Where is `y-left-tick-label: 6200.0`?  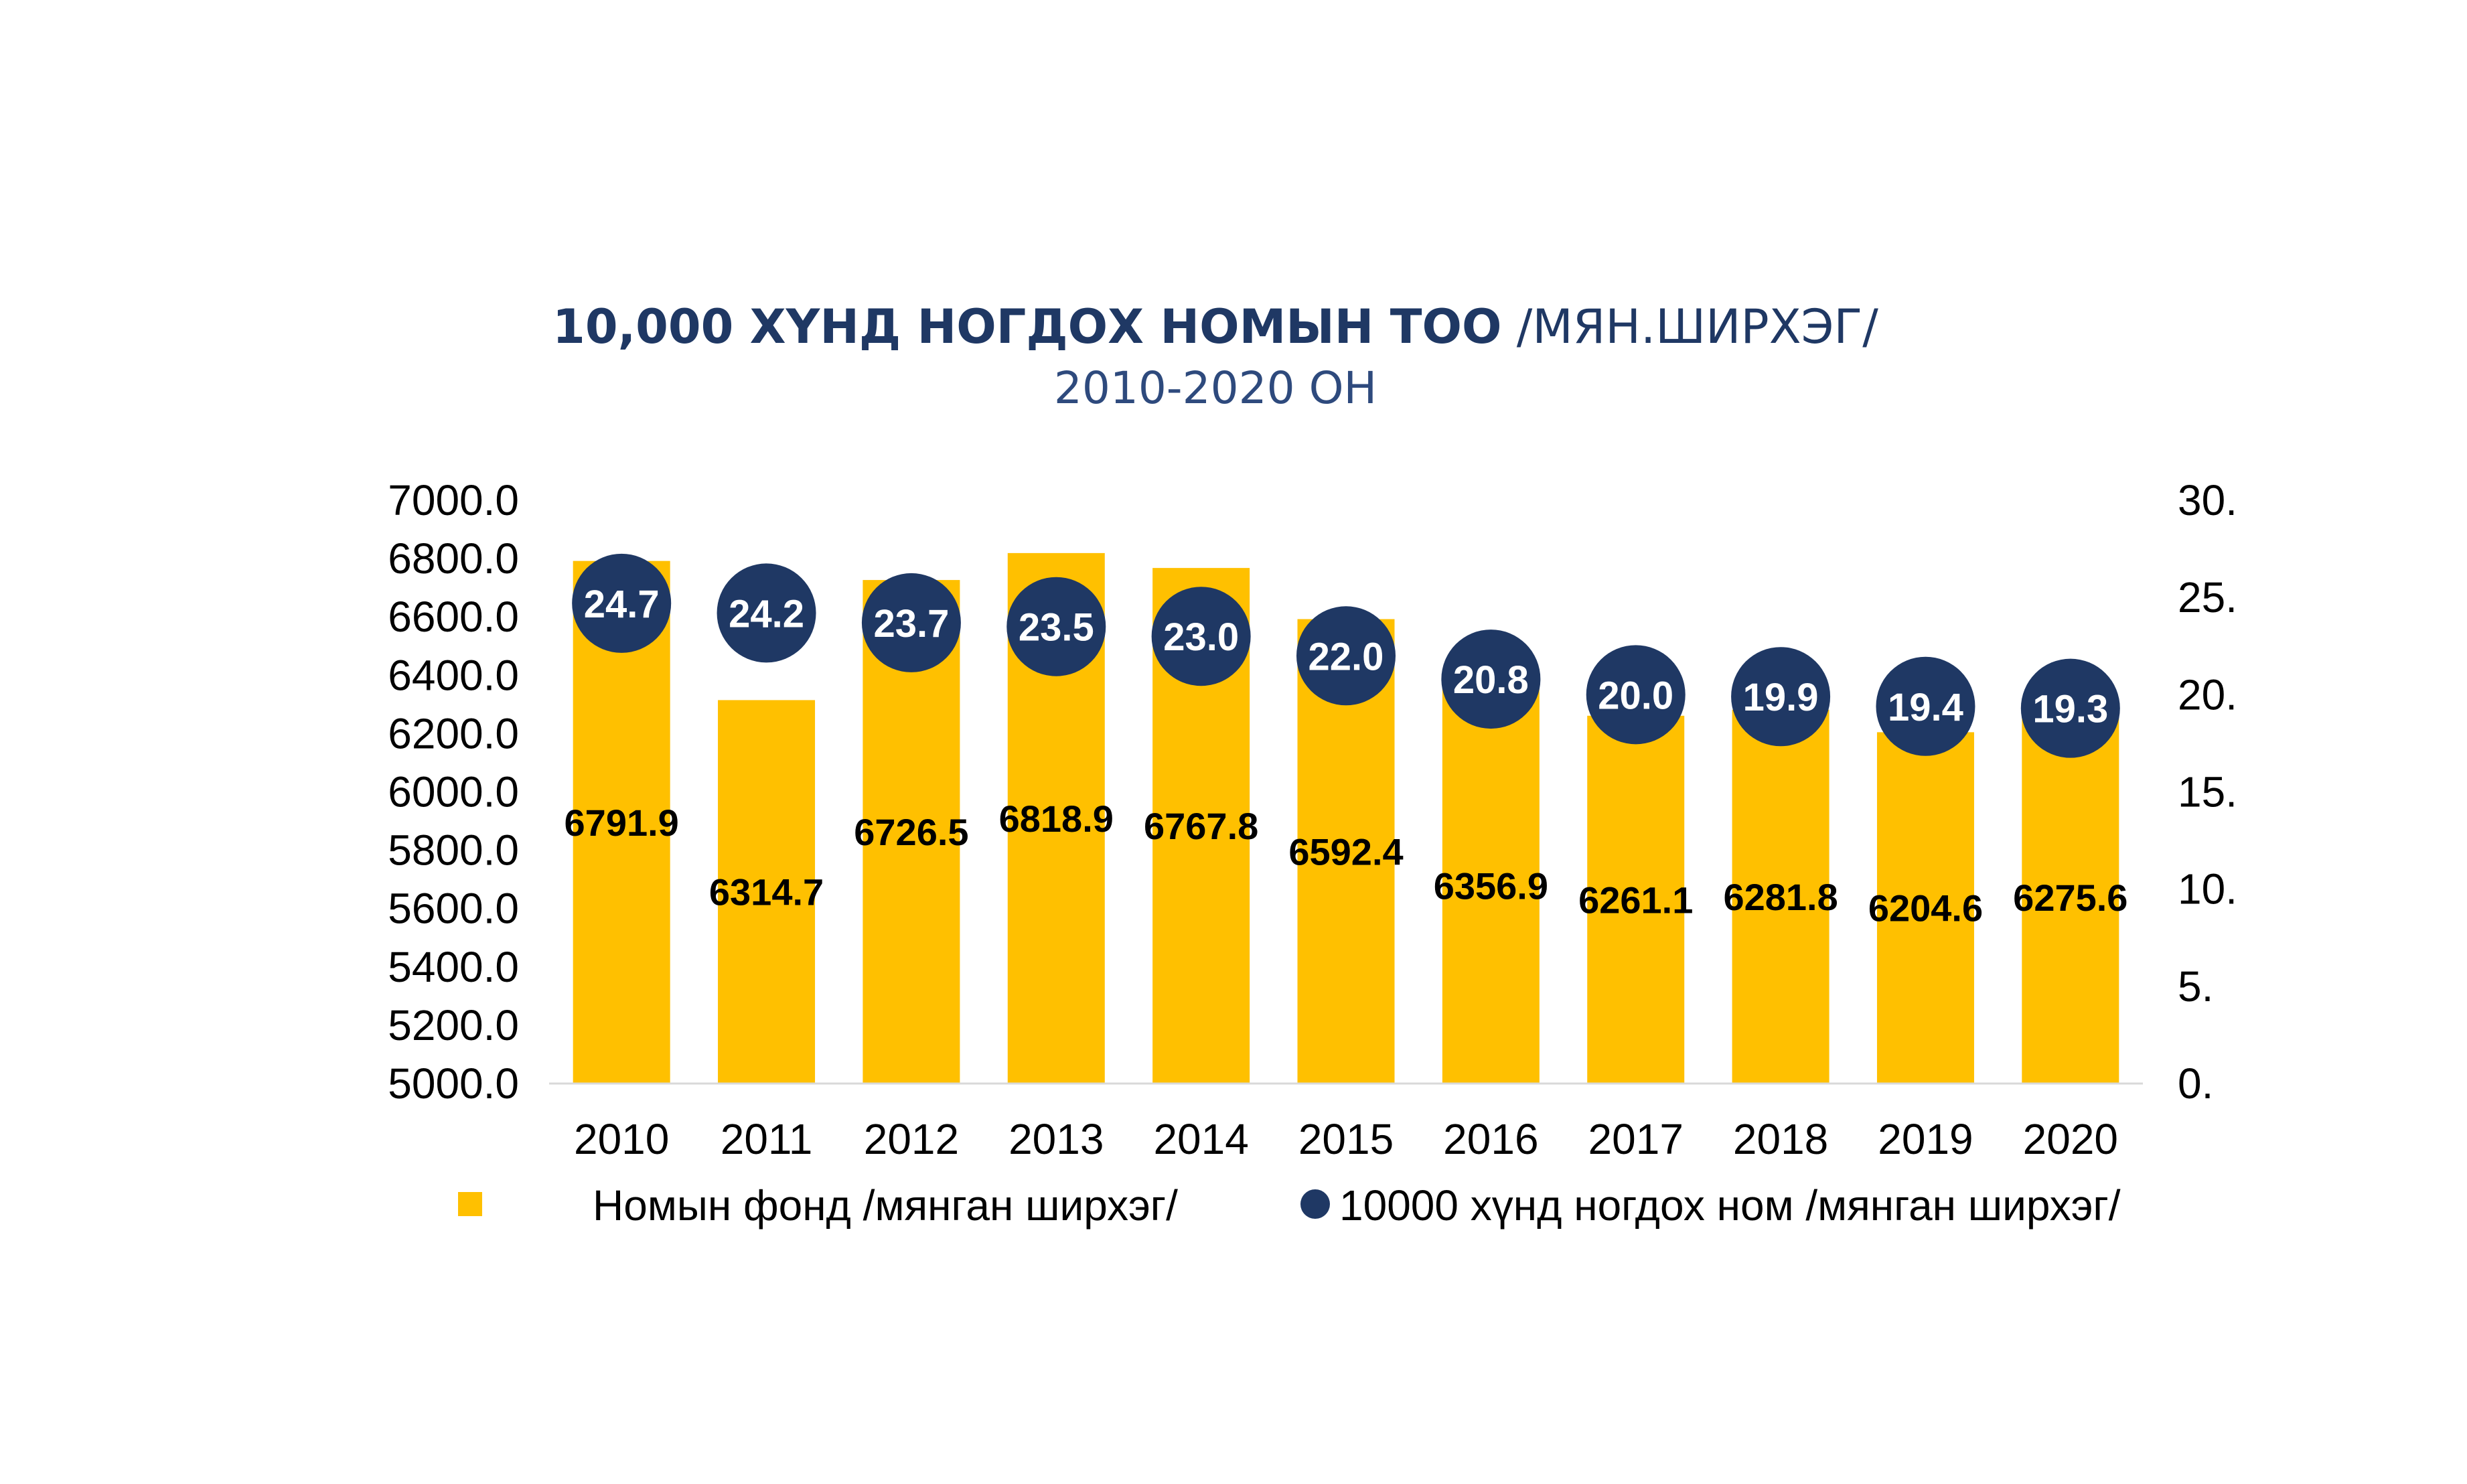
y-left-tick-label: 6200.0 is located at coordinates (453, 733).